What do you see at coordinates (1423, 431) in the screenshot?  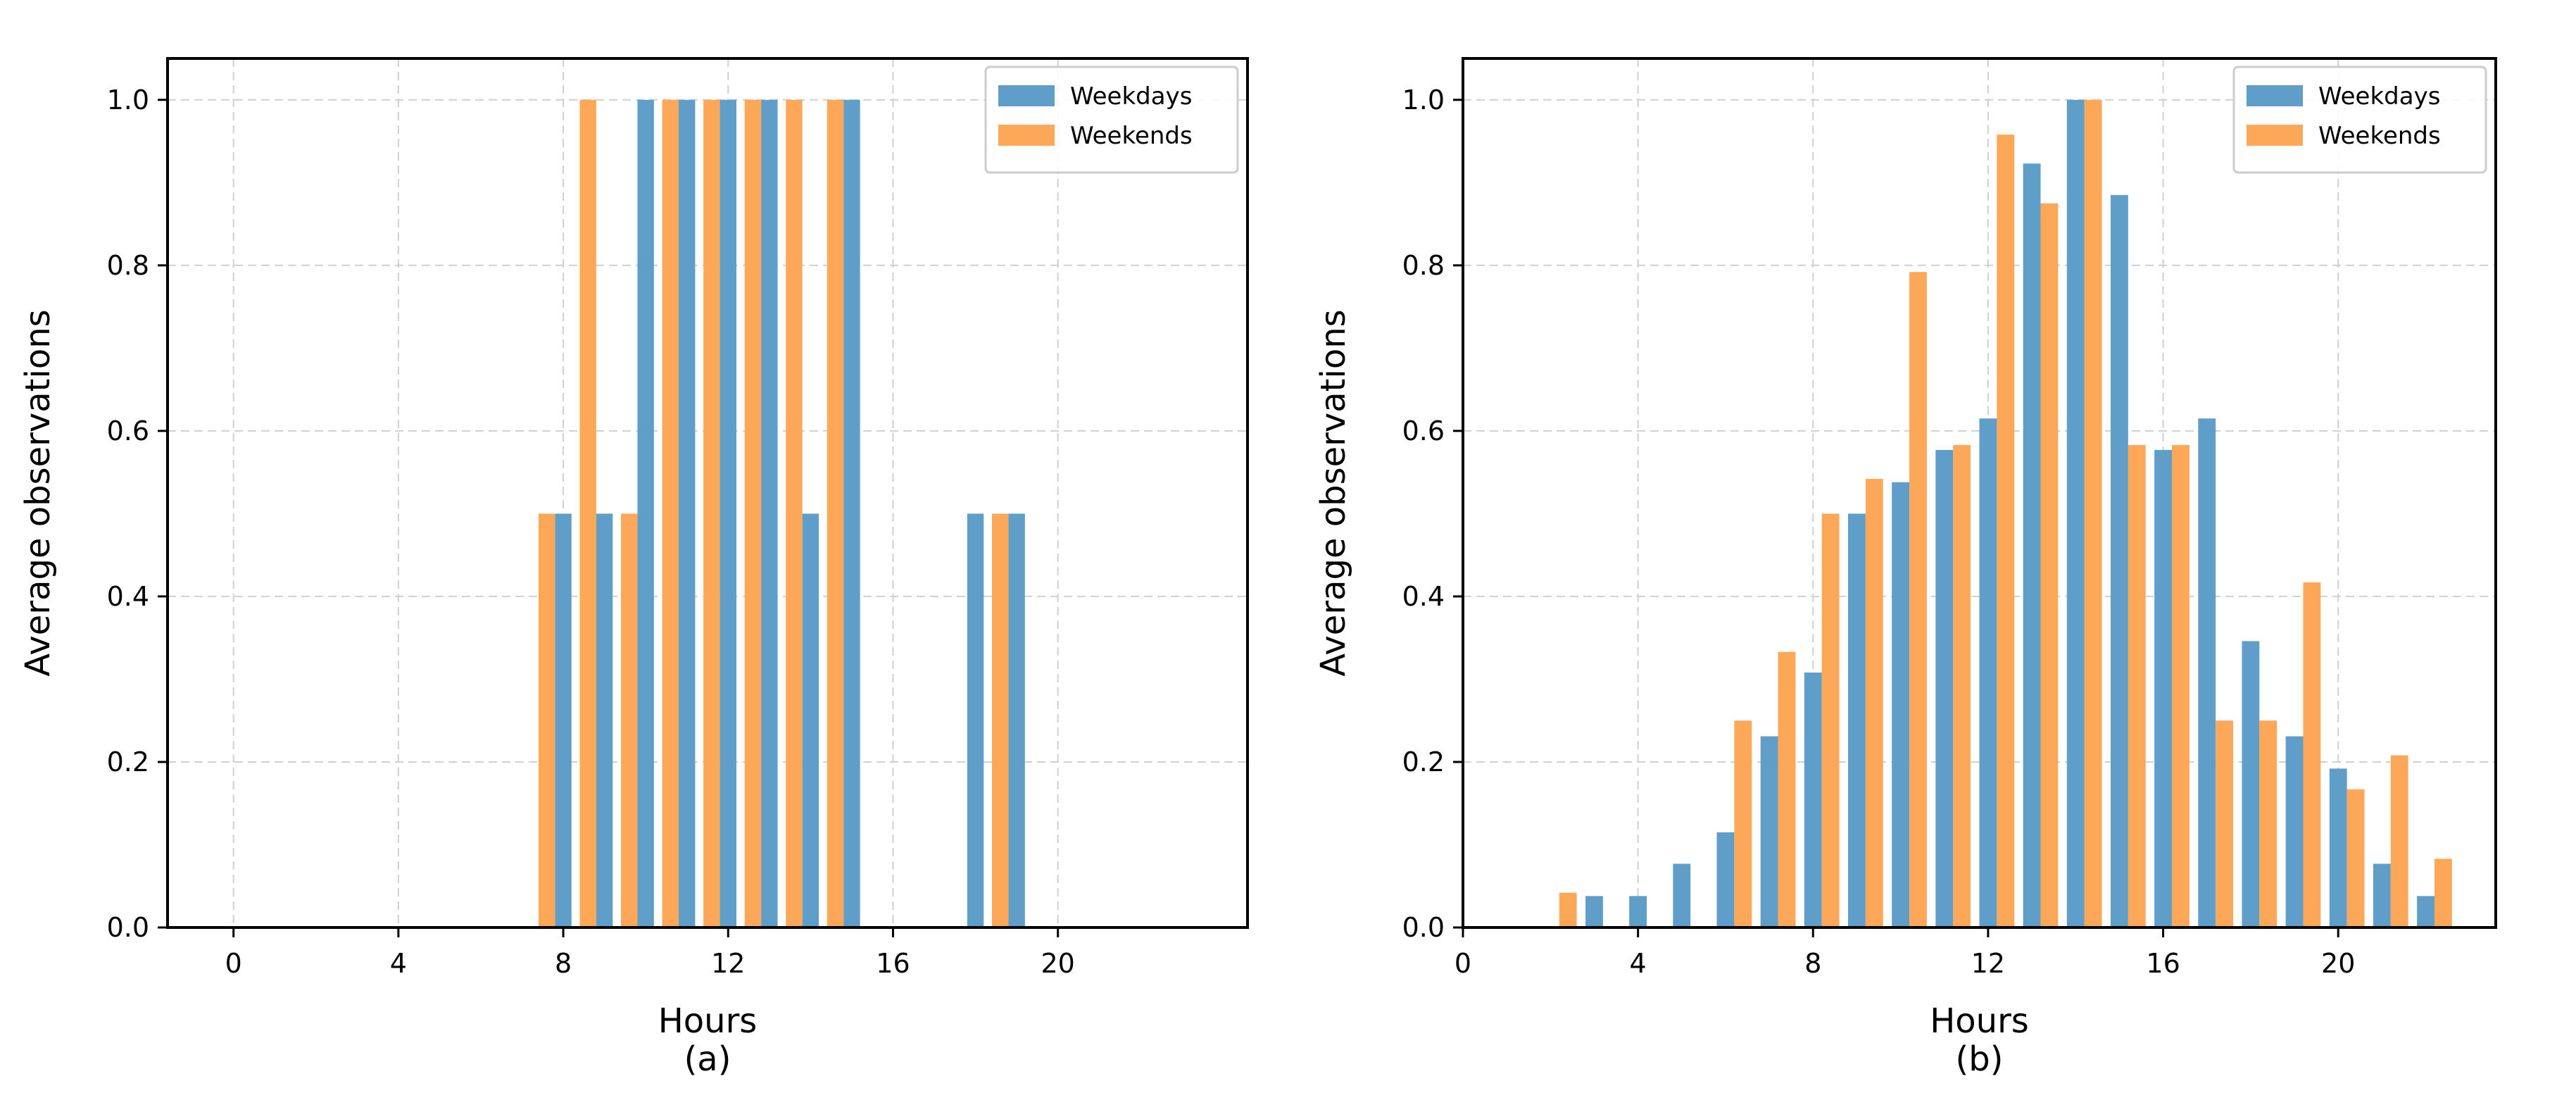 I see `y-tick-label-b-3: 0.6` at bounding box center [1423, 431].